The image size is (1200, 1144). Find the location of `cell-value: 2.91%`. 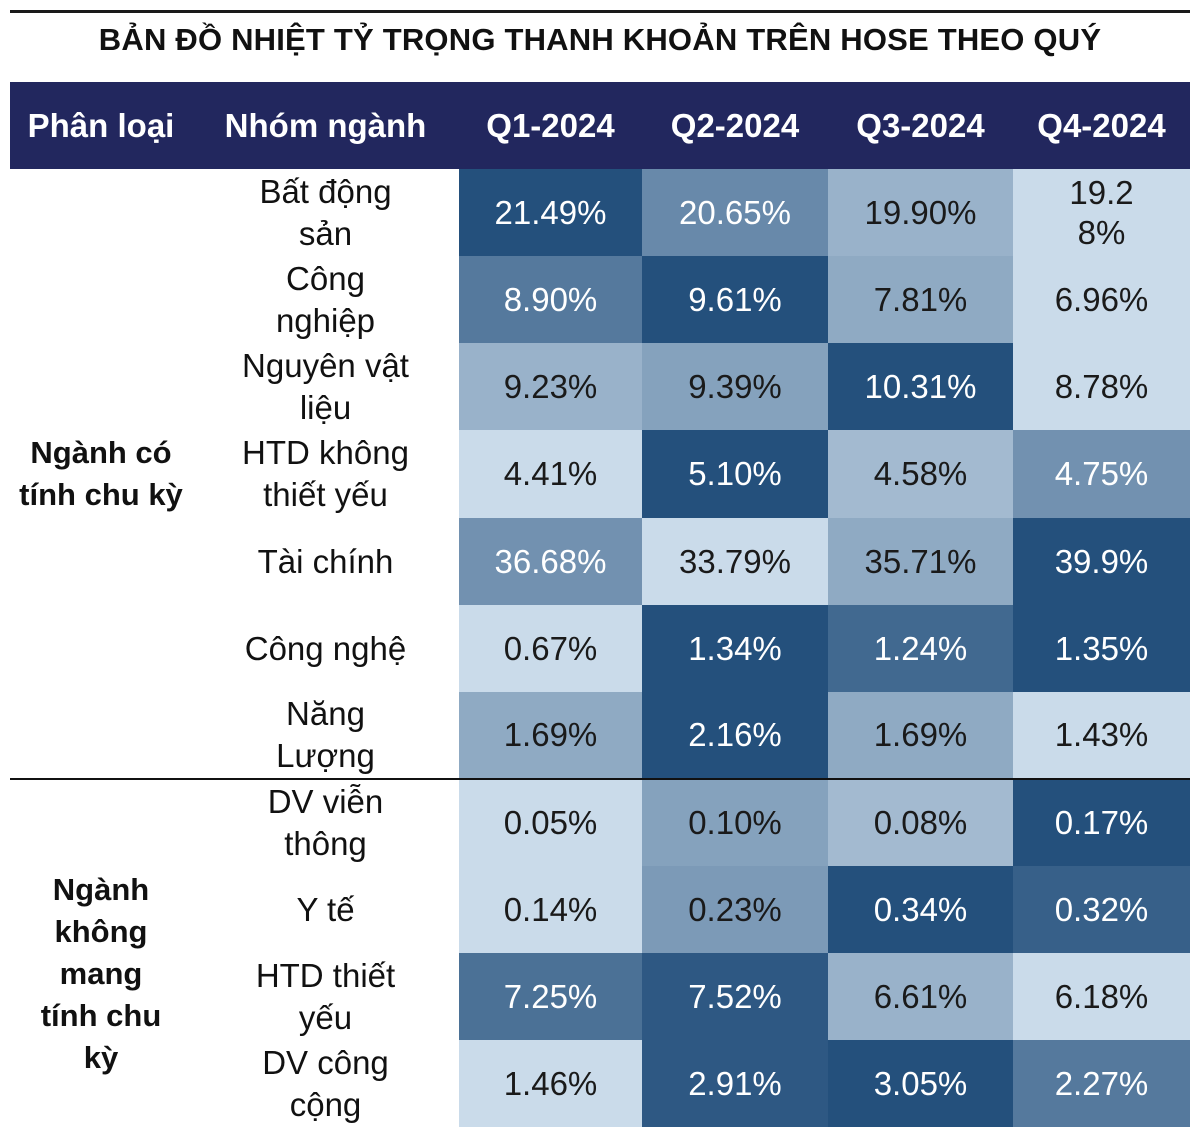

cell-value: 2.91% is located at coordinates (735, 1083).